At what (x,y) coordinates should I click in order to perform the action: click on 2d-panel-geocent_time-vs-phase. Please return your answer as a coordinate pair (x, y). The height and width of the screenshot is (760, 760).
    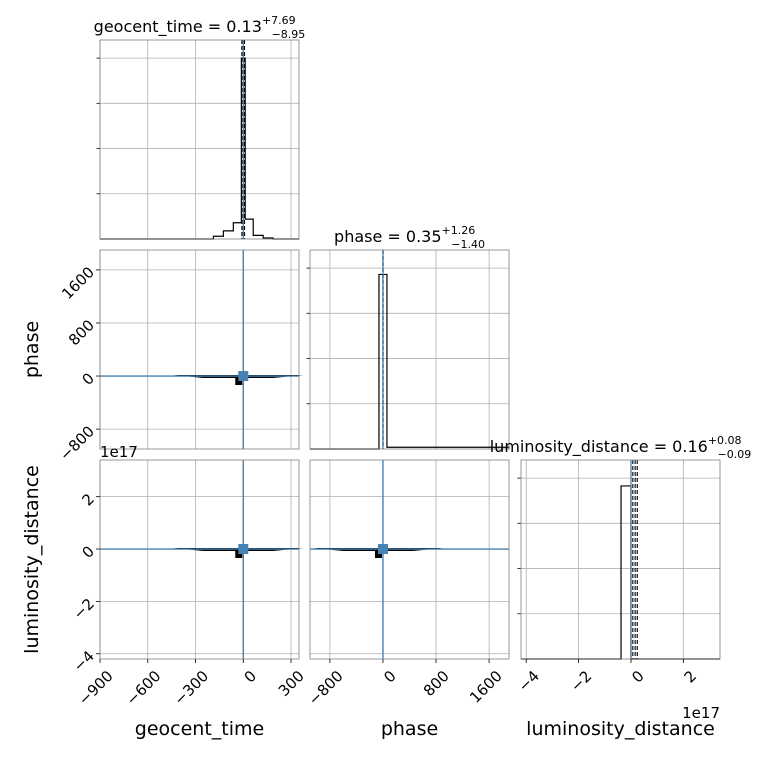
    Looking at the image, I should click on (201, 349).